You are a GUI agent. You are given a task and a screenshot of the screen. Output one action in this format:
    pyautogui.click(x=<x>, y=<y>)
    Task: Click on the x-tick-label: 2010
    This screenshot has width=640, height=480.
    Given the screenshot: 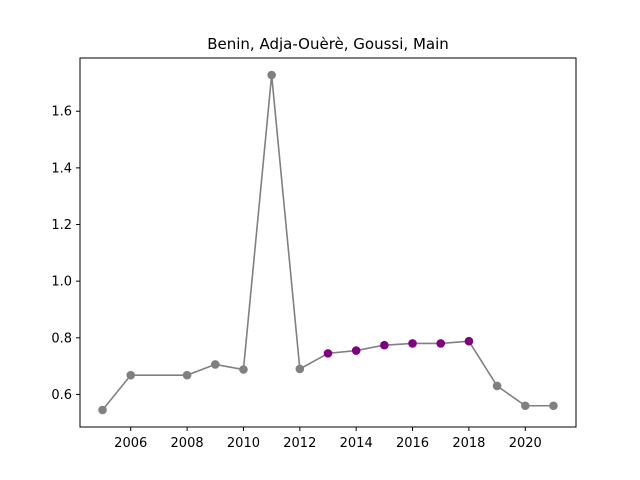 What is the action you would take?
    pyautogui.click(x=243, y=443)
    